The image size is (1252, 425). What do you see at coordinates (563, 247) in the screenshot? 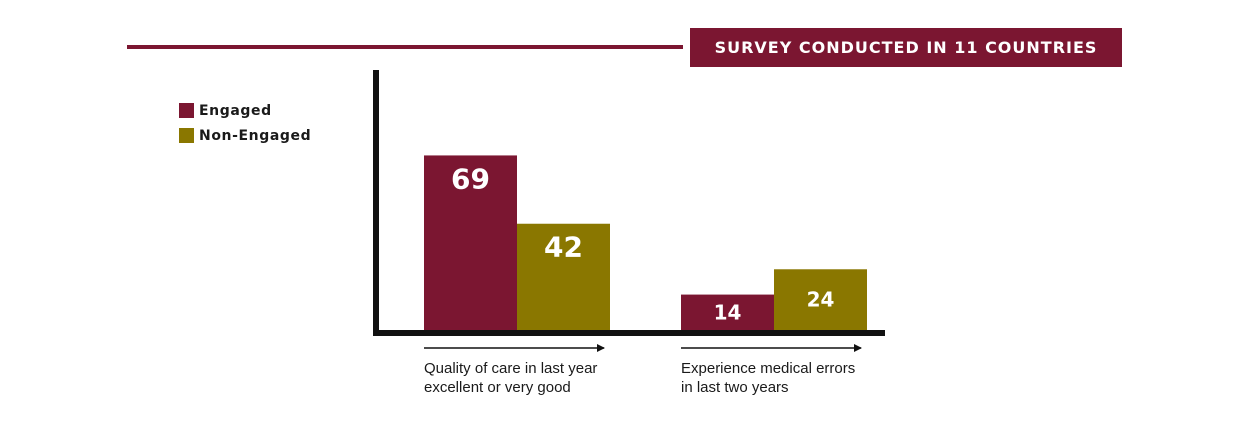
I see `data-label-non-engaged-1: 42` at bounding box center [563, 247].